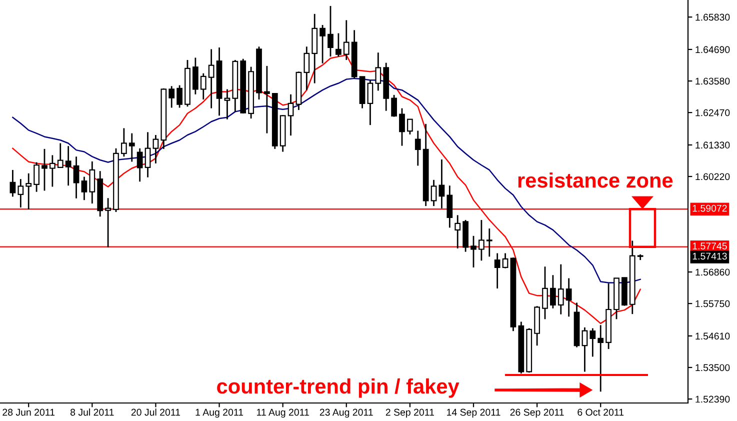  What do you see at coordinates (346, 413) in the screenshot?
I see `x-tick-label: 23 Aug 2011` at bounding box center [346, 413].